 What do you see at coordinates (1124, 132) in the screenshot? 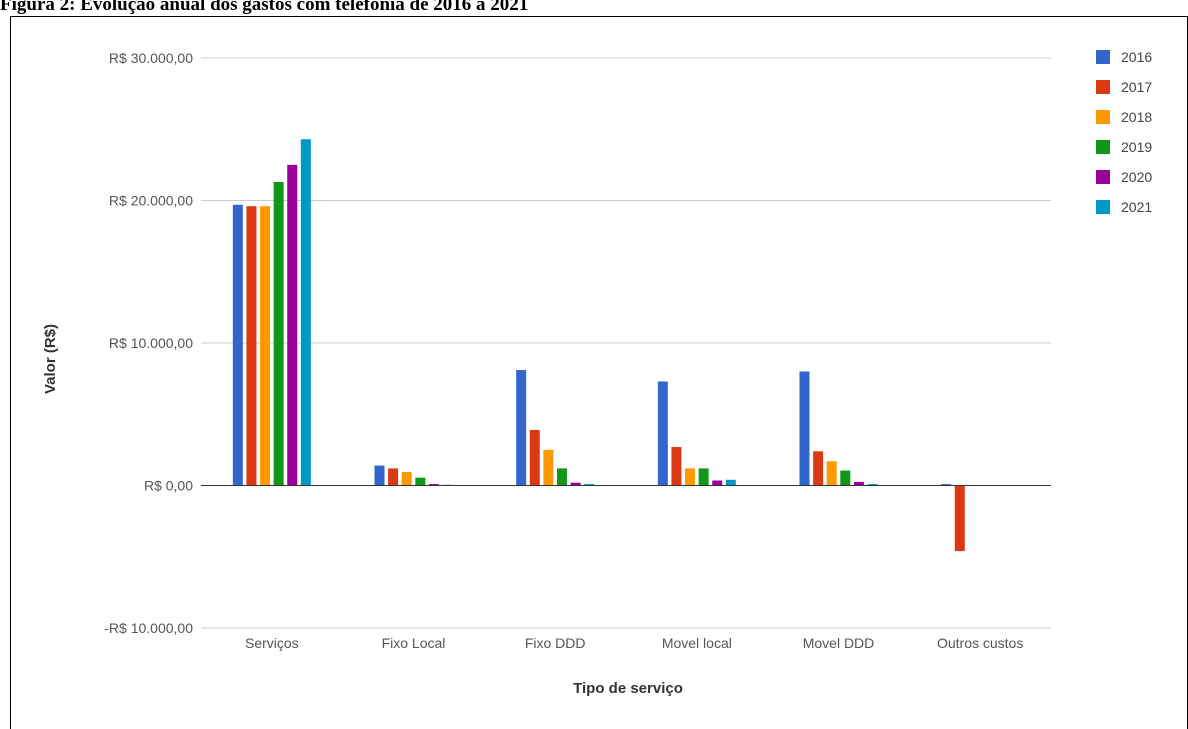
I see `legend: 2016 2017 2018 2019 2020 2021` at bounding box center [1124, 132].